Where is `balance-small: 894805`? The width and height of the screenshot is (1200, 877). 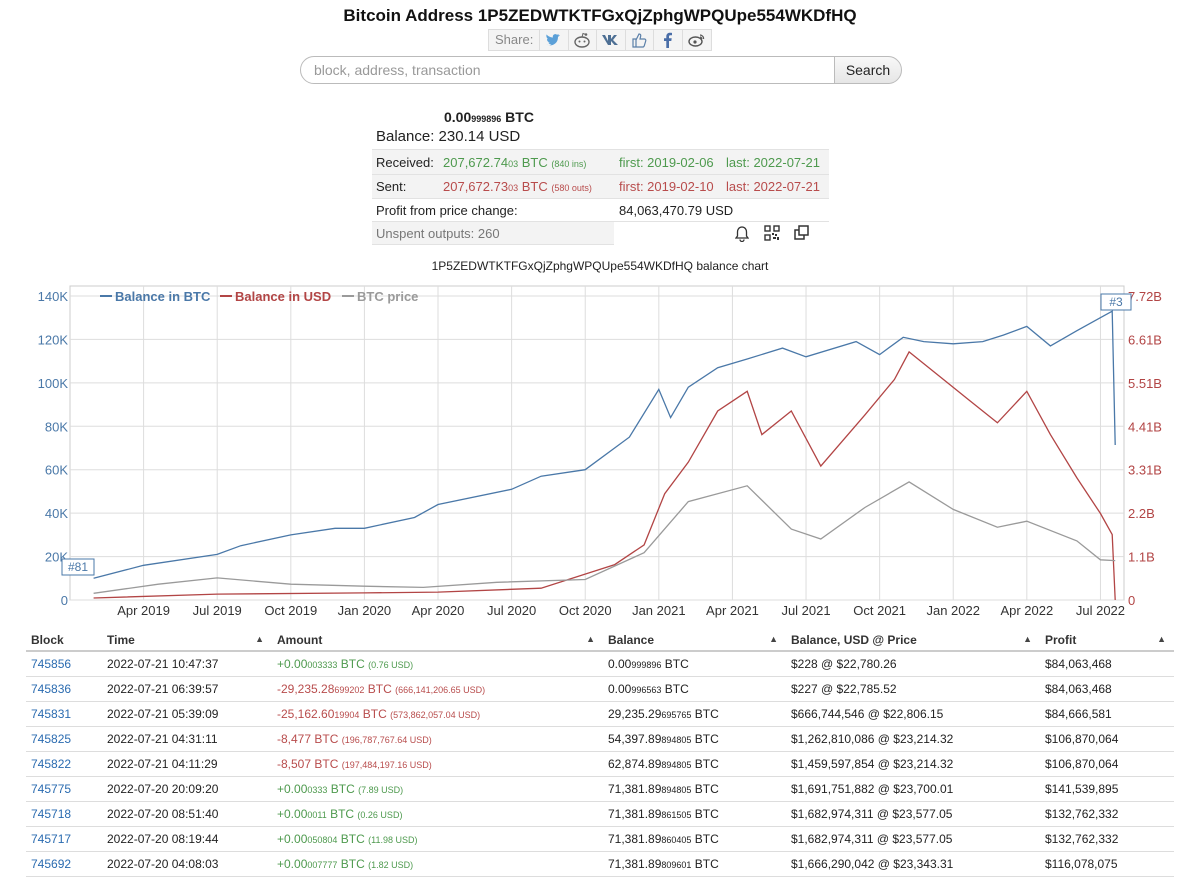
balance-small: 894805 is located at coordinates (676, 789).